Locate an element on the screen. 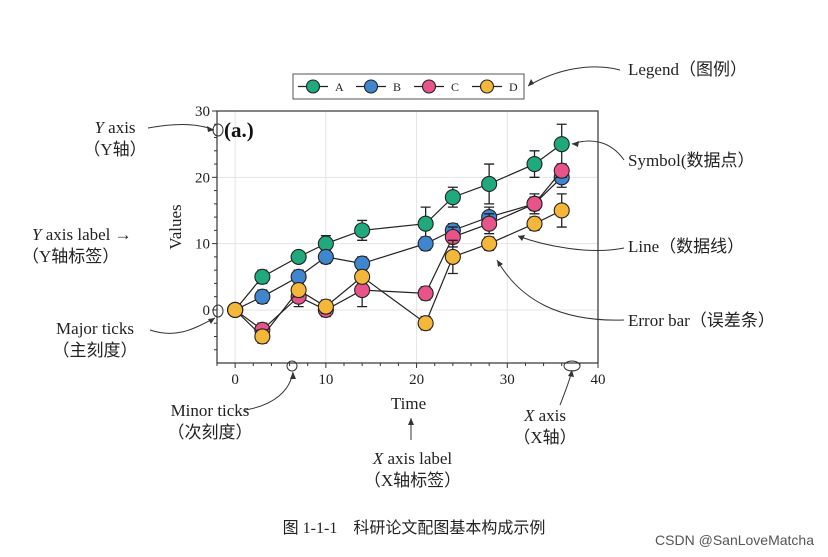 The image size is (828, 557). x-tick-label: 20 is located at coordinates (416, 380).